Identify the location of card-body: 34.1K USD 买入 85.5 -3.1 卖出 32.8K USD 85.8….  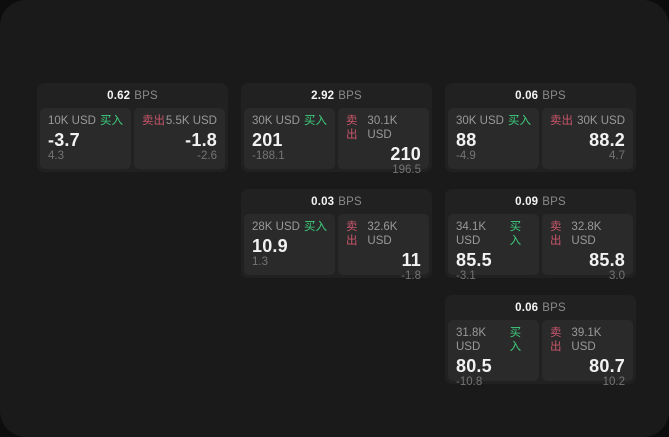
(540, 248).